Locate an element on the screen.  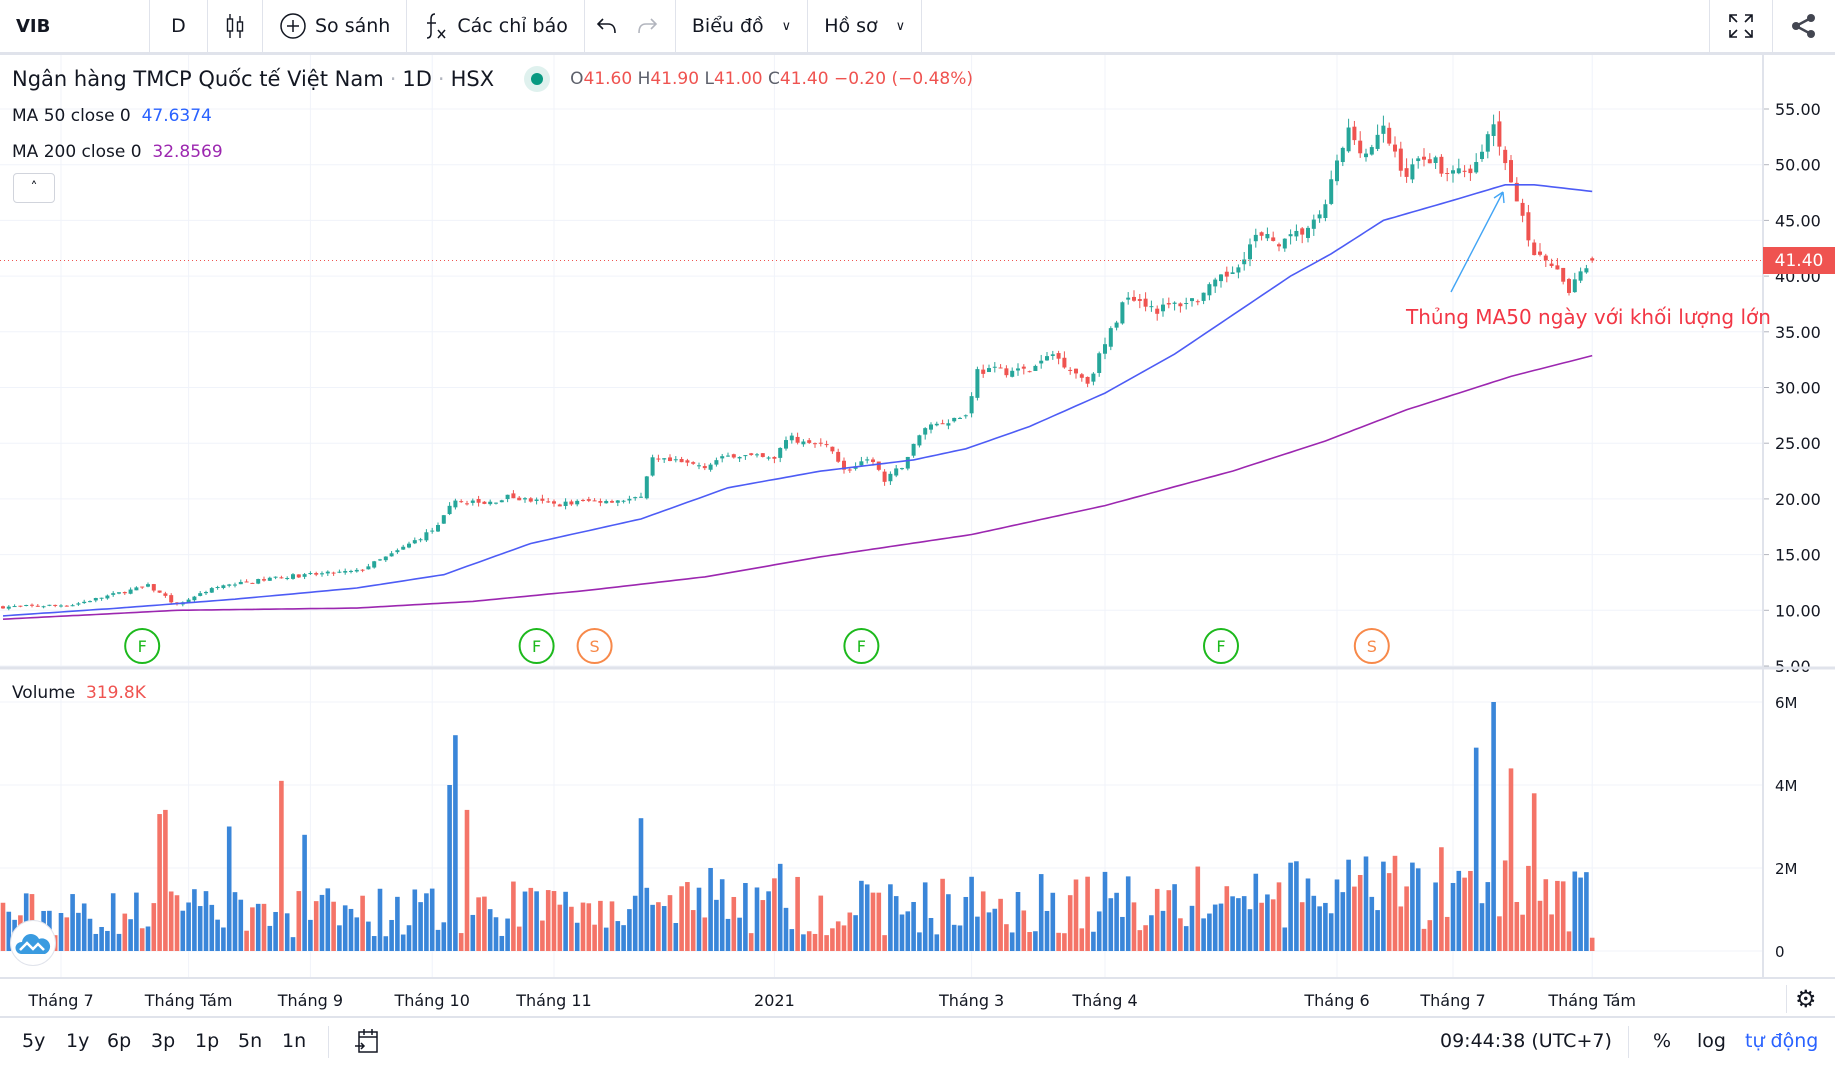
ma200-legend: MA 200 close 0 32.8569 is located at coordinates (117, 152).